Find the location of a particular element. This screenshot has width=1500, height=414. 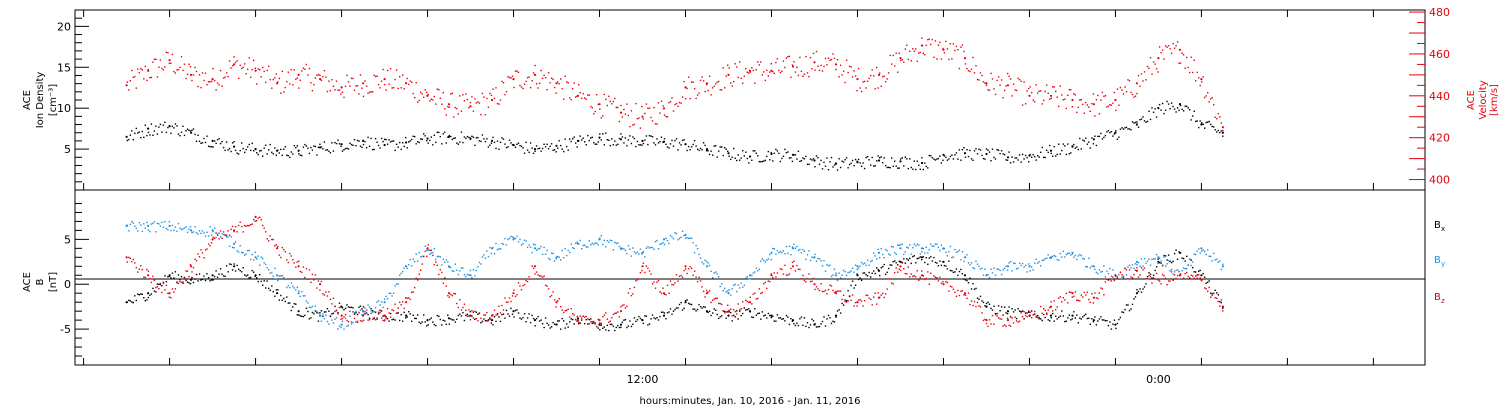

by-series-value is located at coordinates (126, 225).